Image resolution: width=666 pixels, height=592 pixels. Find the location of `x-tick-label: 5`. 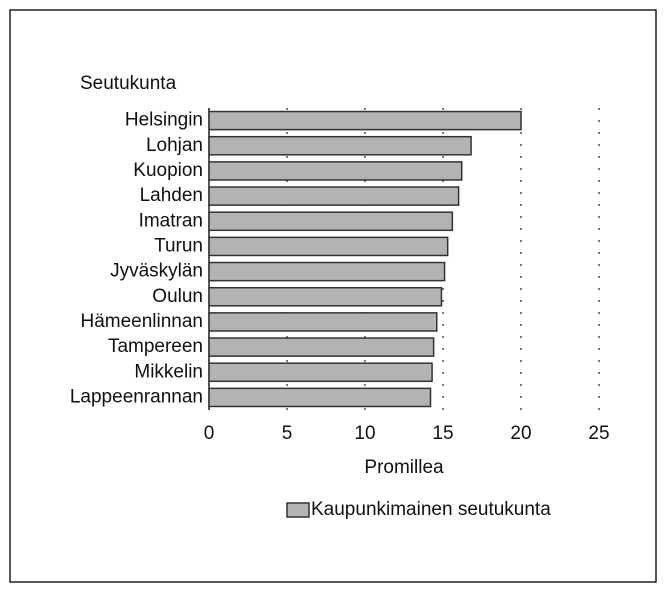

x-tick-label: 5 is located at coordinates (287, 433).